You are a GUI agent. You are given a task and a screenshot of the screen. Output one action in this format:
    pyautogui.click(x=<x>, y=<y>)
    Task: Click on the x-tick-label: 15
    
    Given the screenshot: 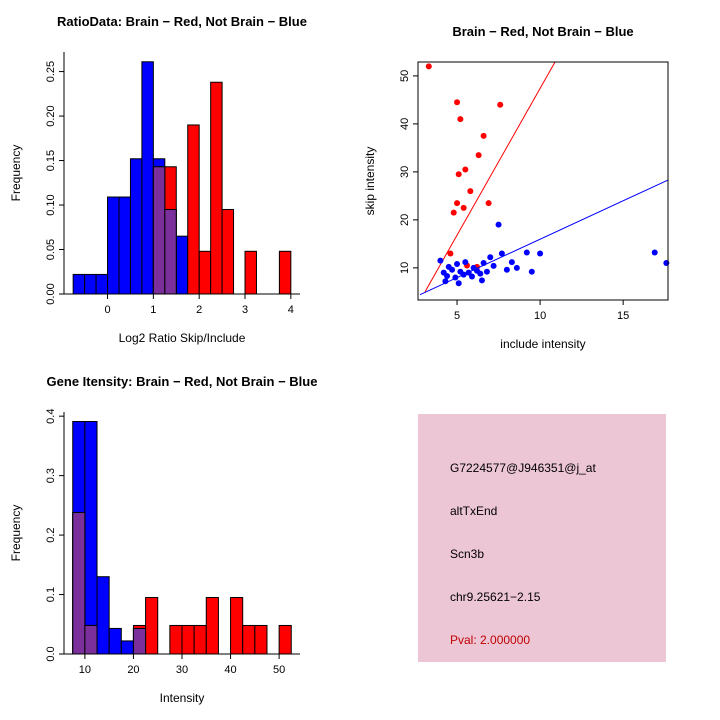 What is the action you would take?
    pyautogui.click(x=623, y=316)
    